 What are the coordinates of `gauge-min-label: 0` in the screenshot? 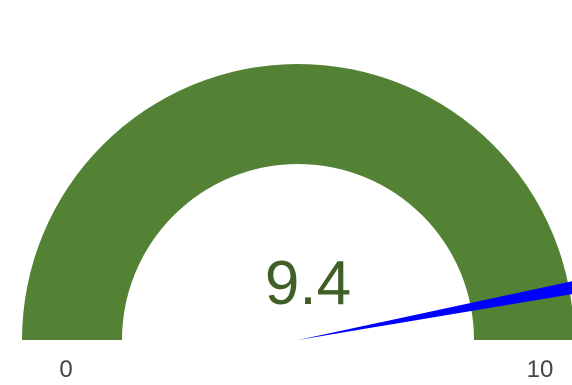 It's located at (65, 369).